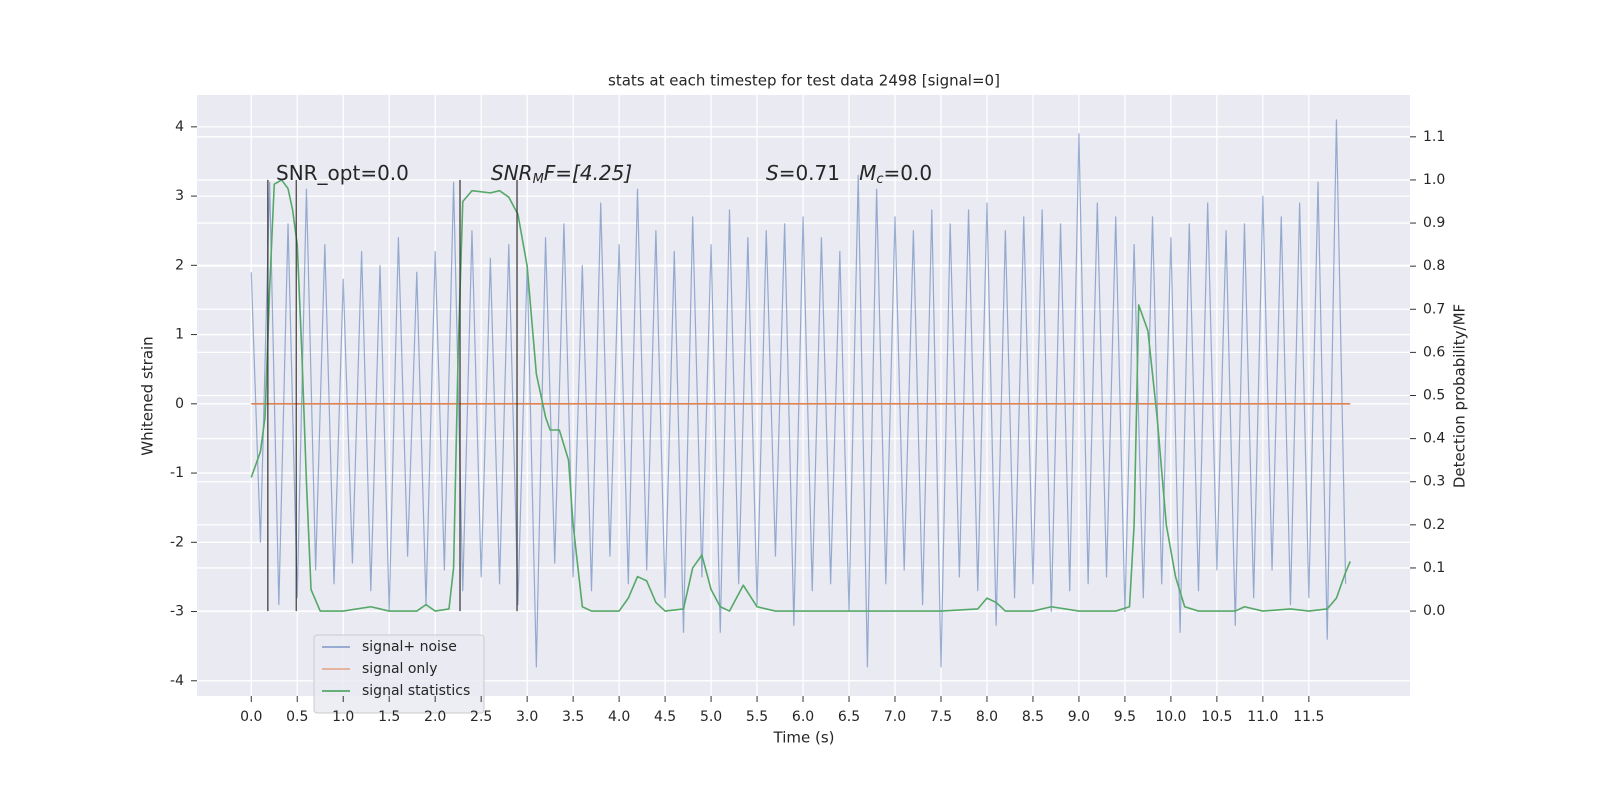  What do you see at coordinates (297, 717) in the screenshot?
I see `x-tick-label: 0.5` at bounding box center [297, 717].